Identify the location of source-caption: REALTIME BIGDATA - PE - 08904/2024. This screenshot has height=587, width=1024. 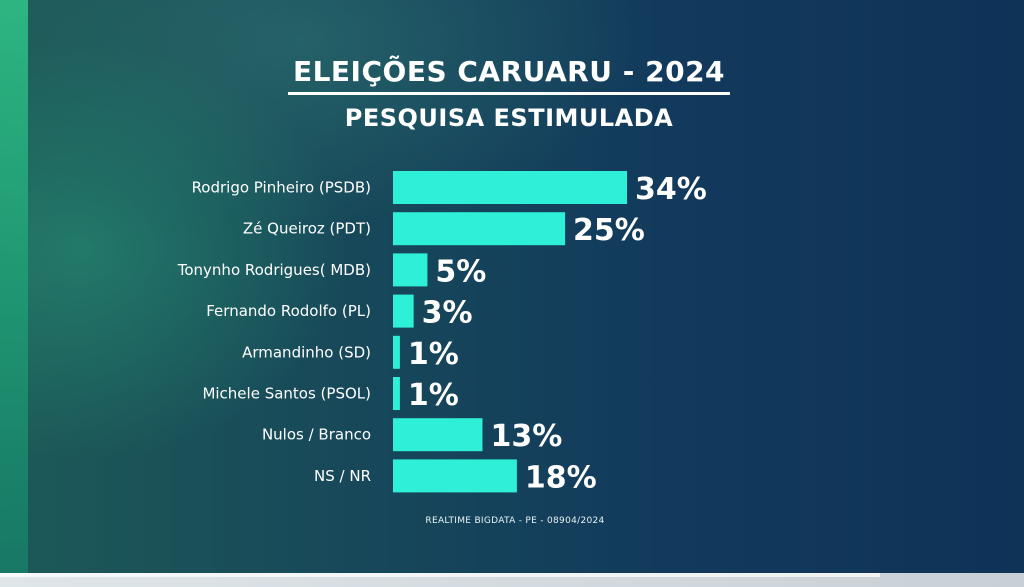
(512, 521).